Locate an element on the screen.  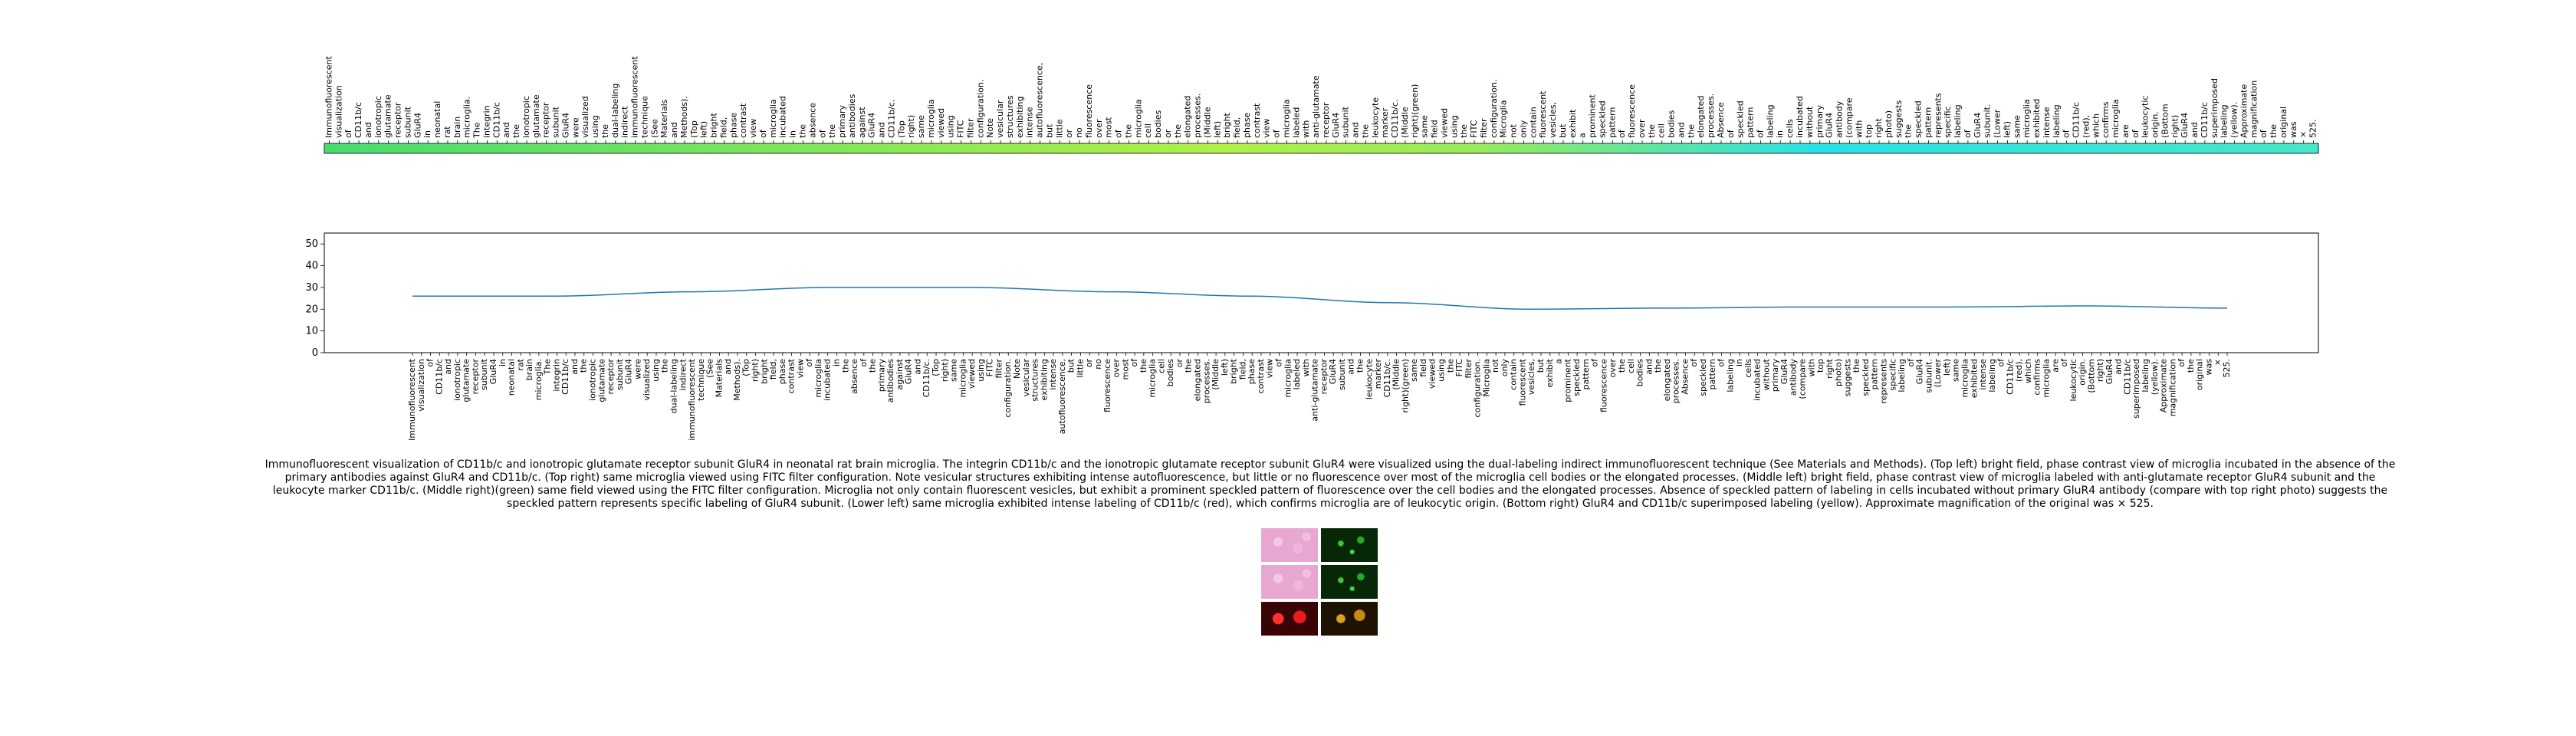
heatmap-label: receptor is located at coordinates (398, 120).